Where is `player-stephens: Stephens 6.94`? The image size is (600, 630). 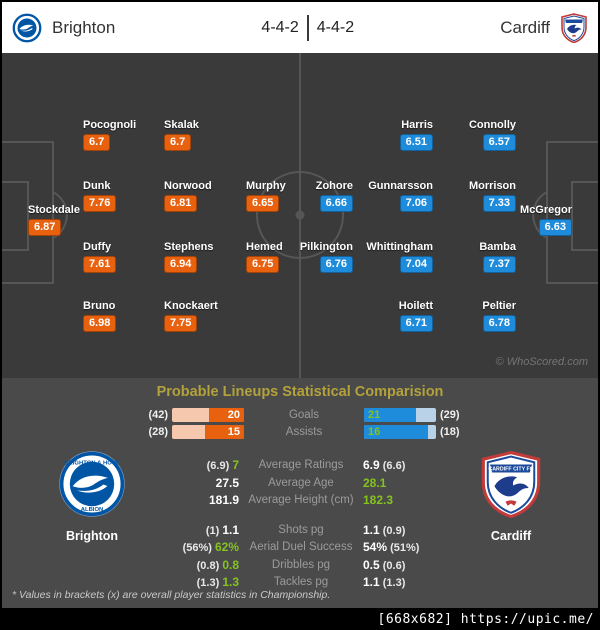 player-stephens: Stephens 6.94 is located at coordinates (189, 257).